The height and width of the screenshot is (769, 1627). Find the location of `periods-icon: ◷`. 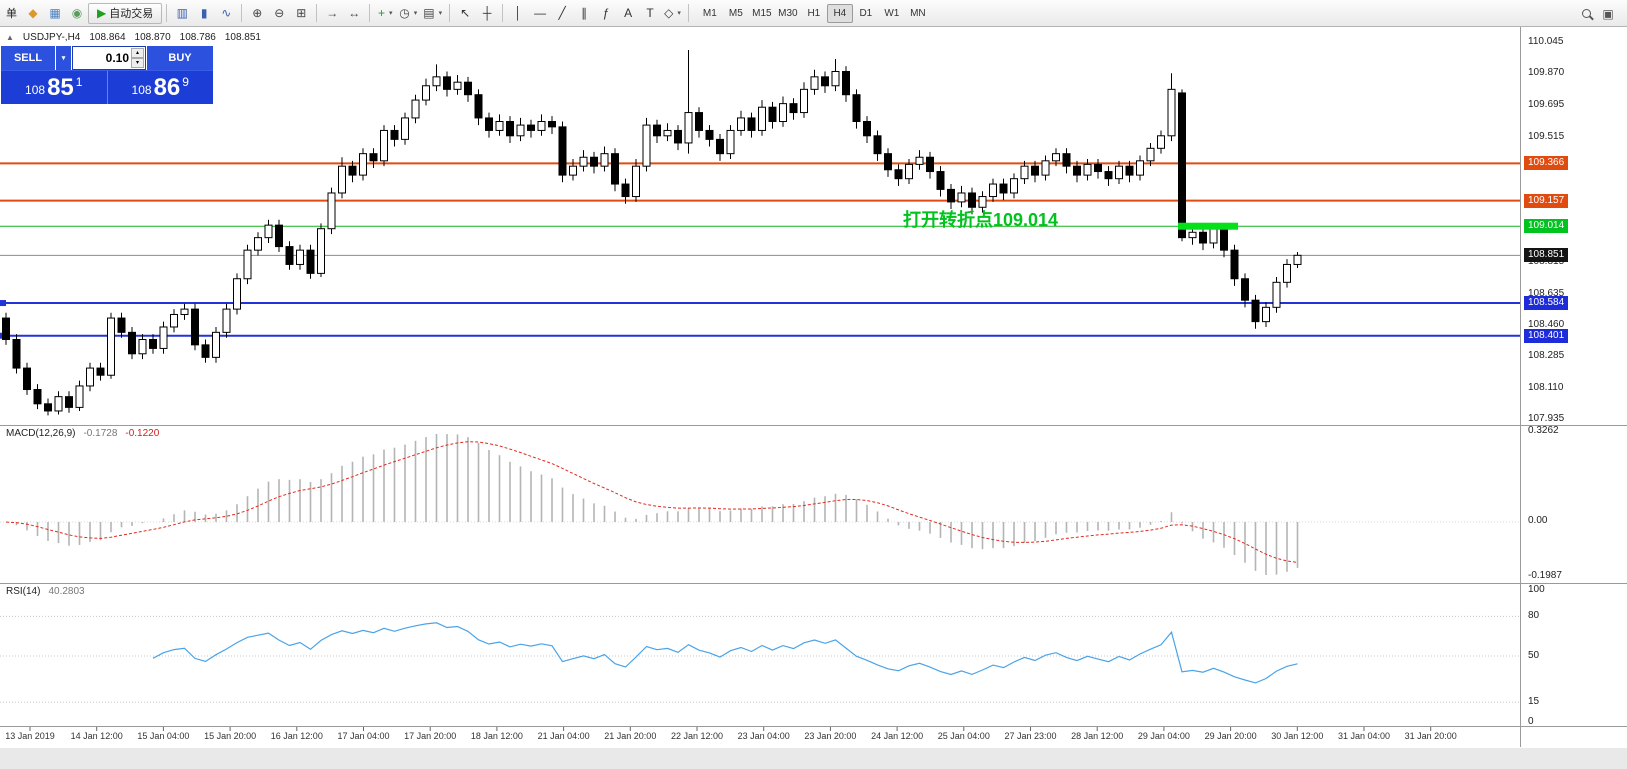

periods-icon: ◷ is located at coordinates (404, 13).